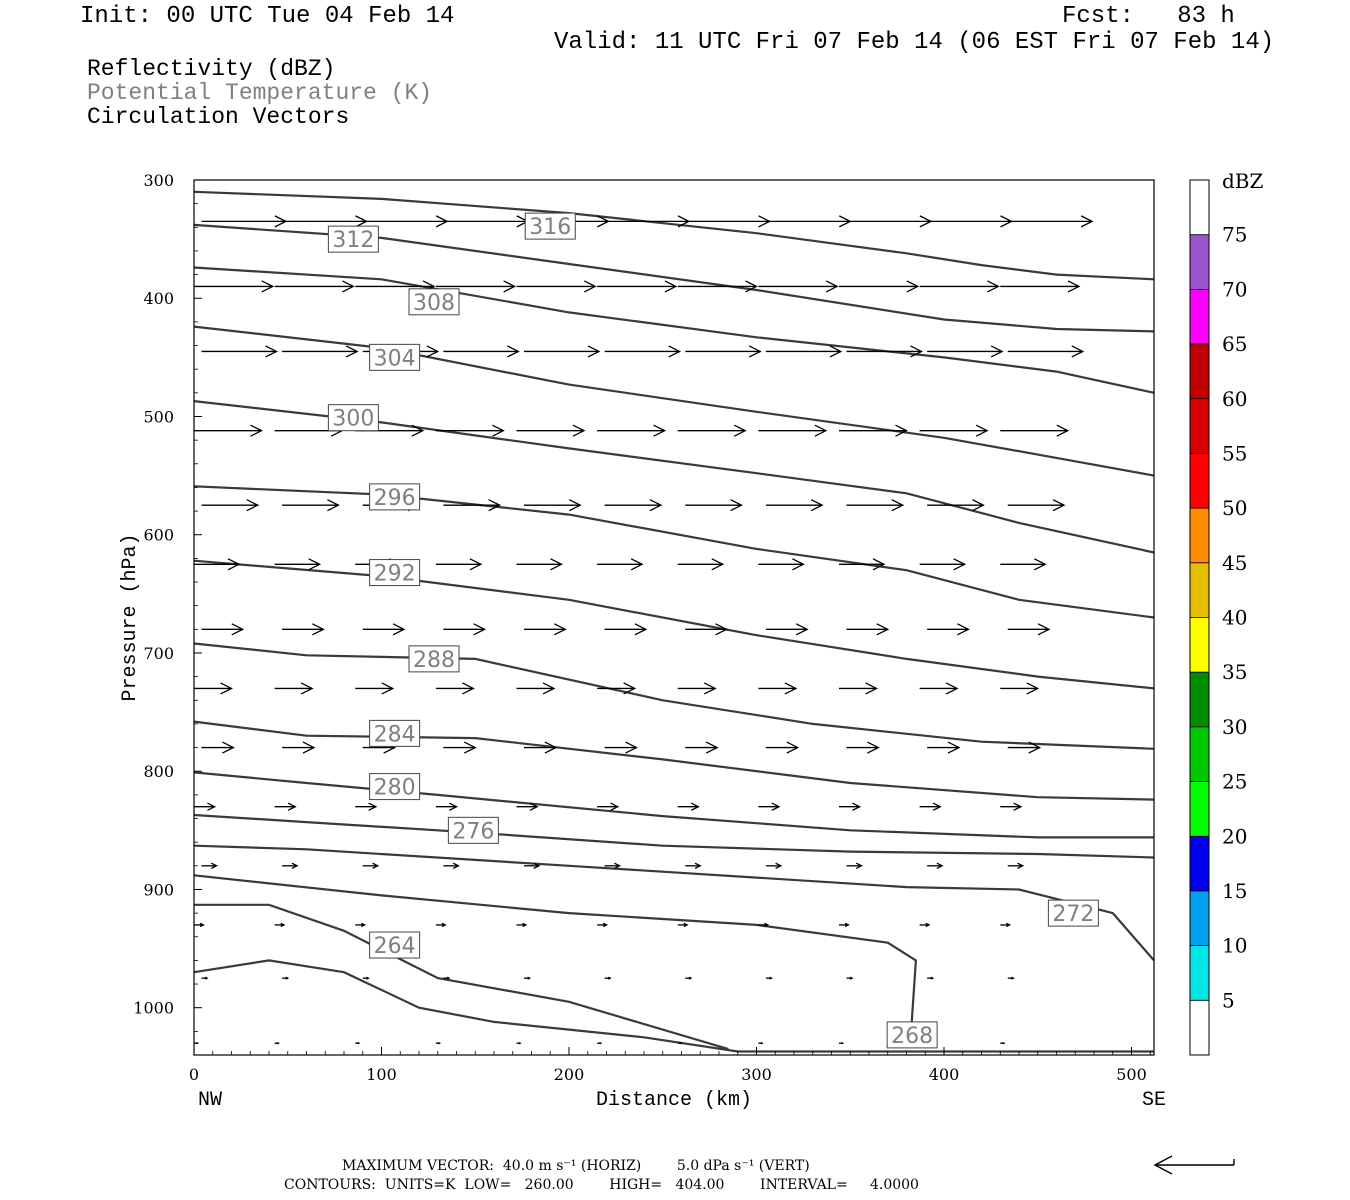 The width and height of the screenshot is (1350, 1200). I want to click on x-tick-label: 500, so click(1131, 1074).